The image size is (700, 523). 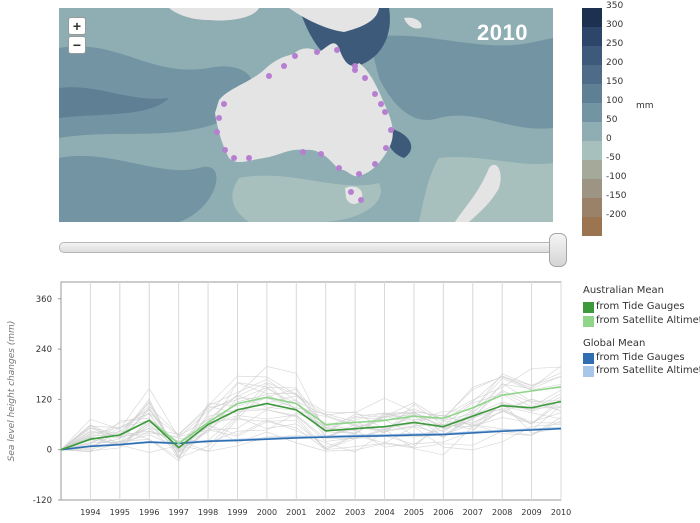 What do you see at coordinates (615, 25) in the screenshot?
I see `color-scale-label: 300` at bounding box center [615, 25].